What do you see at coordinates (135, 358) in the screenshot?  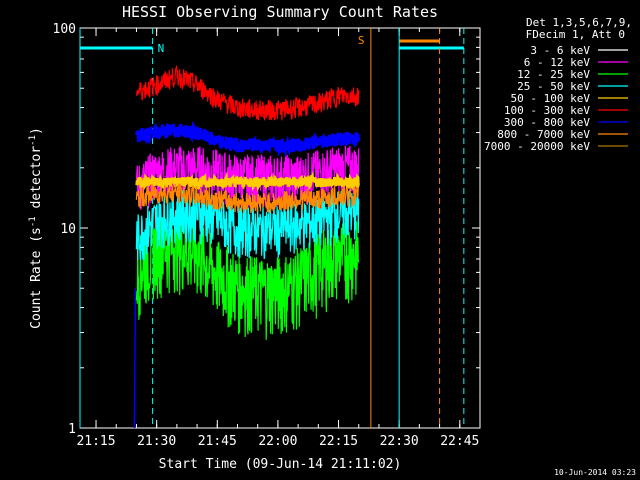 I see `rise-line` at bounding box center [135, 358].